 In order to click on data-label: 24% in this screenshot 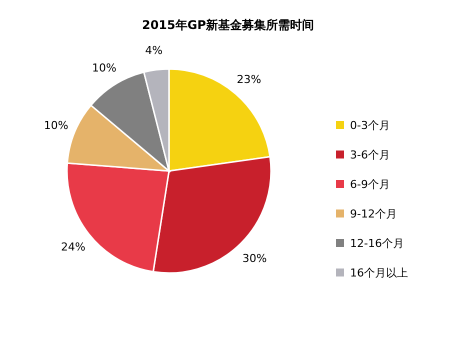, I will do `click(73, 247)`.